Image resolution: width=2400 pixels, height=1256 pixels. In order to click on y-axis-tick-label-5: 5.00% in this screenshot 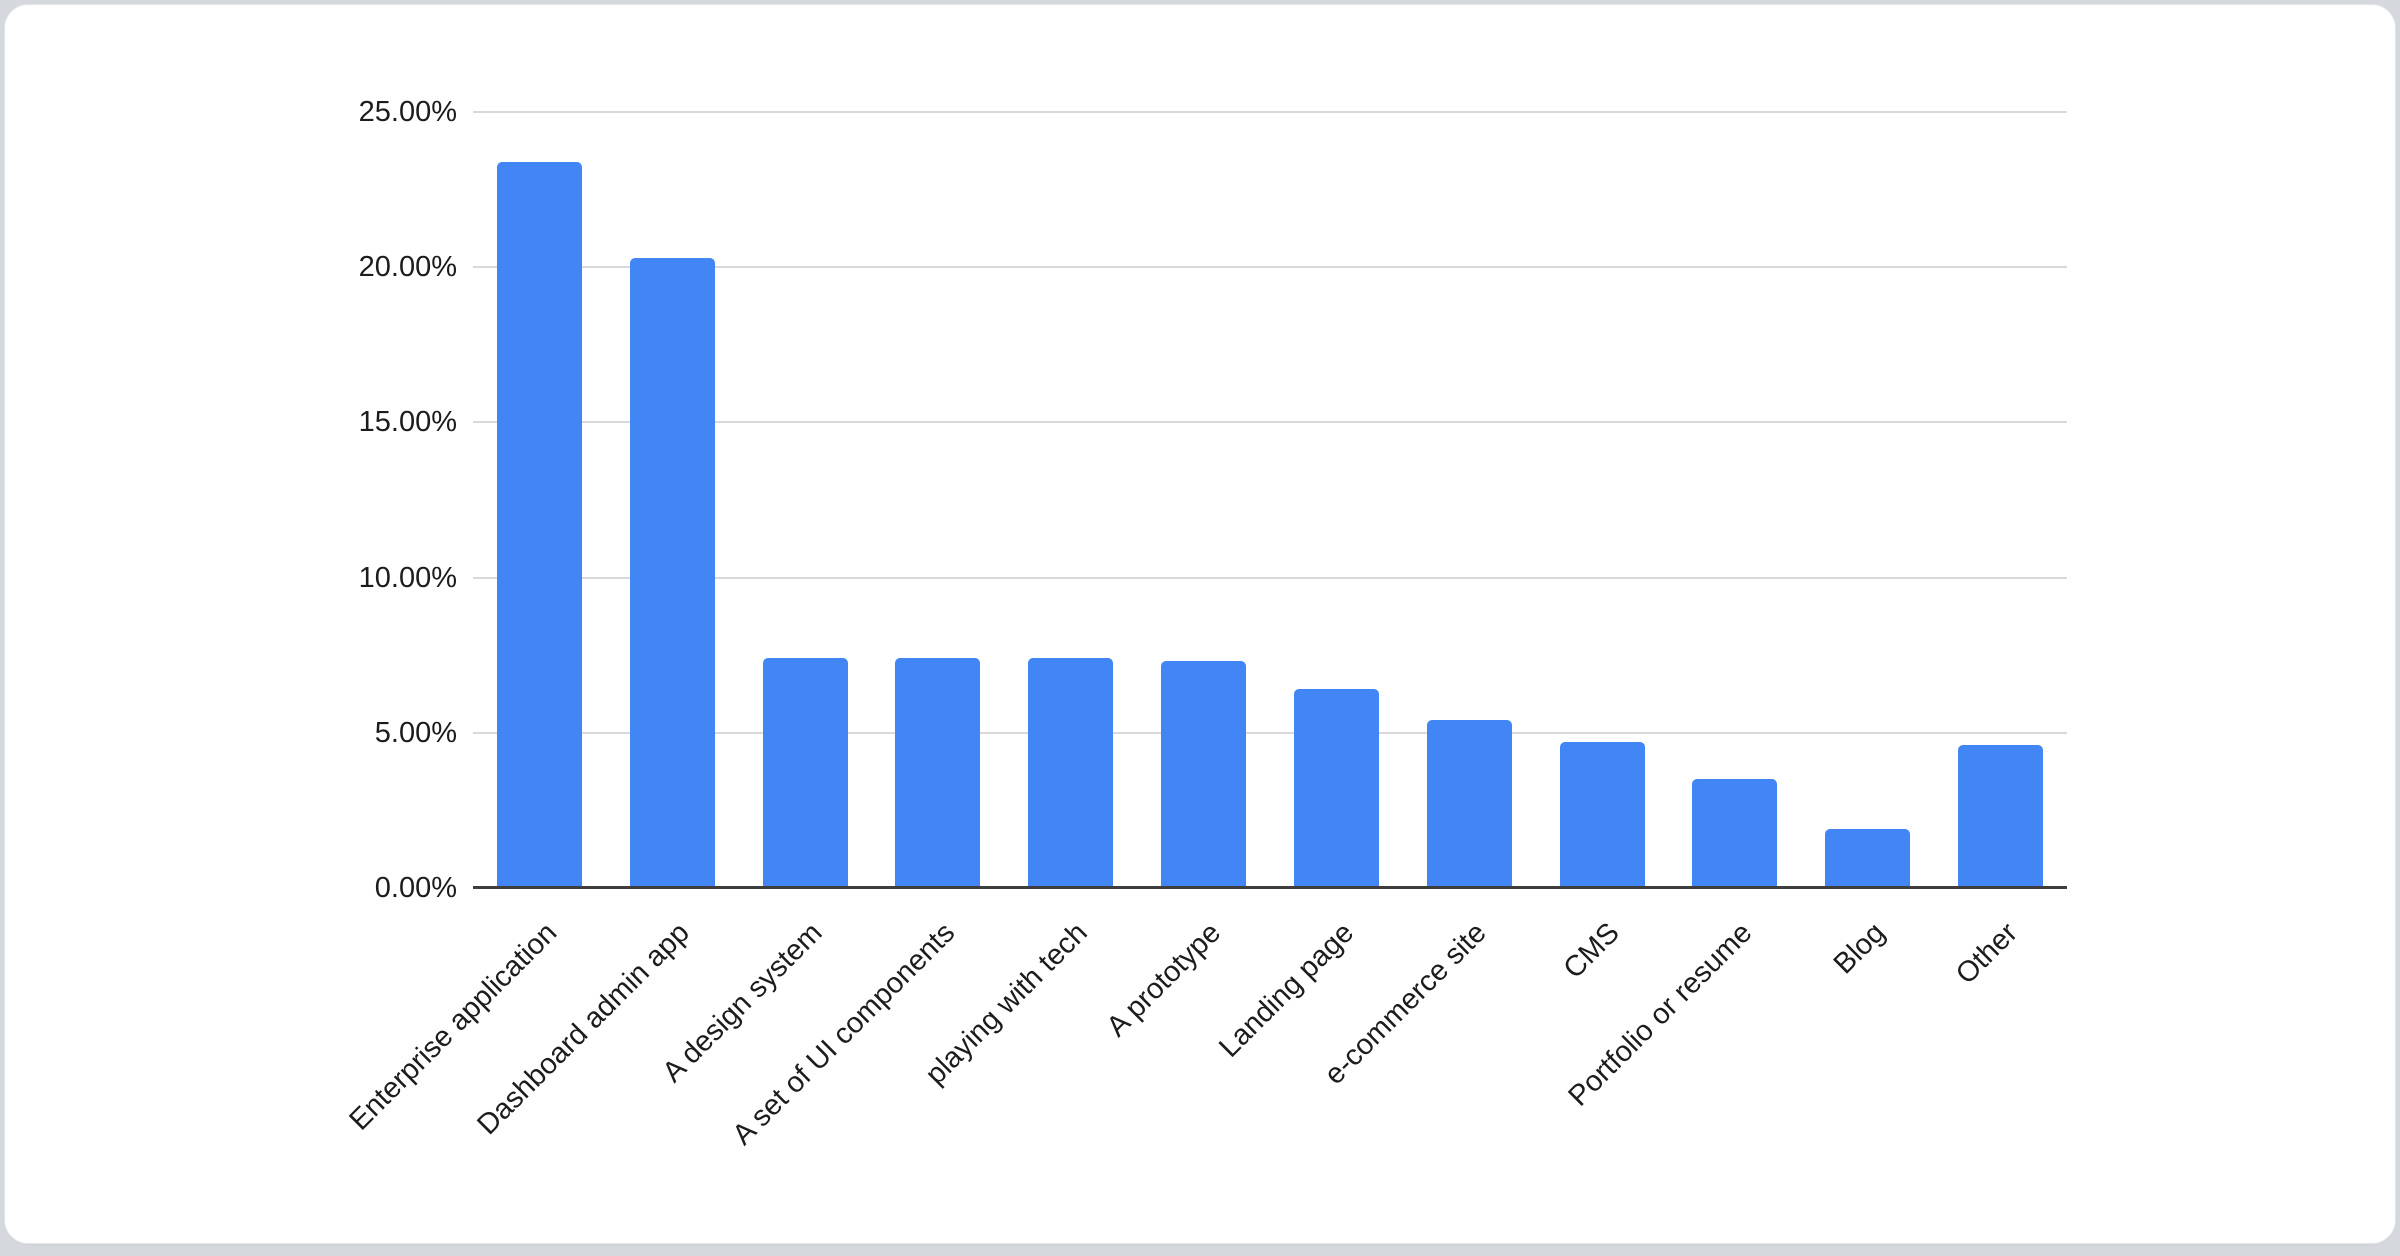, I will do `click(415, 732)`.